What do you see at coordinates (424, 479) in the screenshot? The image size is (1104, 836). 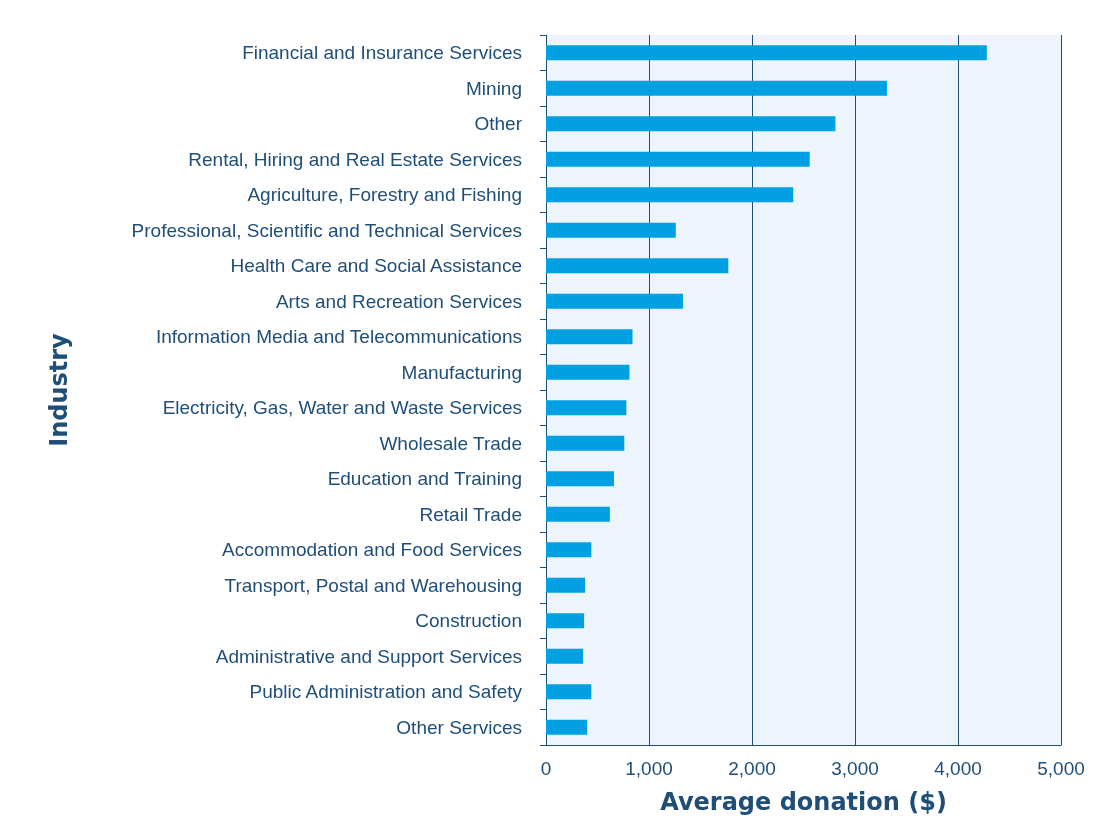 I see `y-tick-label: Education and Training` at bounding box center [424, 479].